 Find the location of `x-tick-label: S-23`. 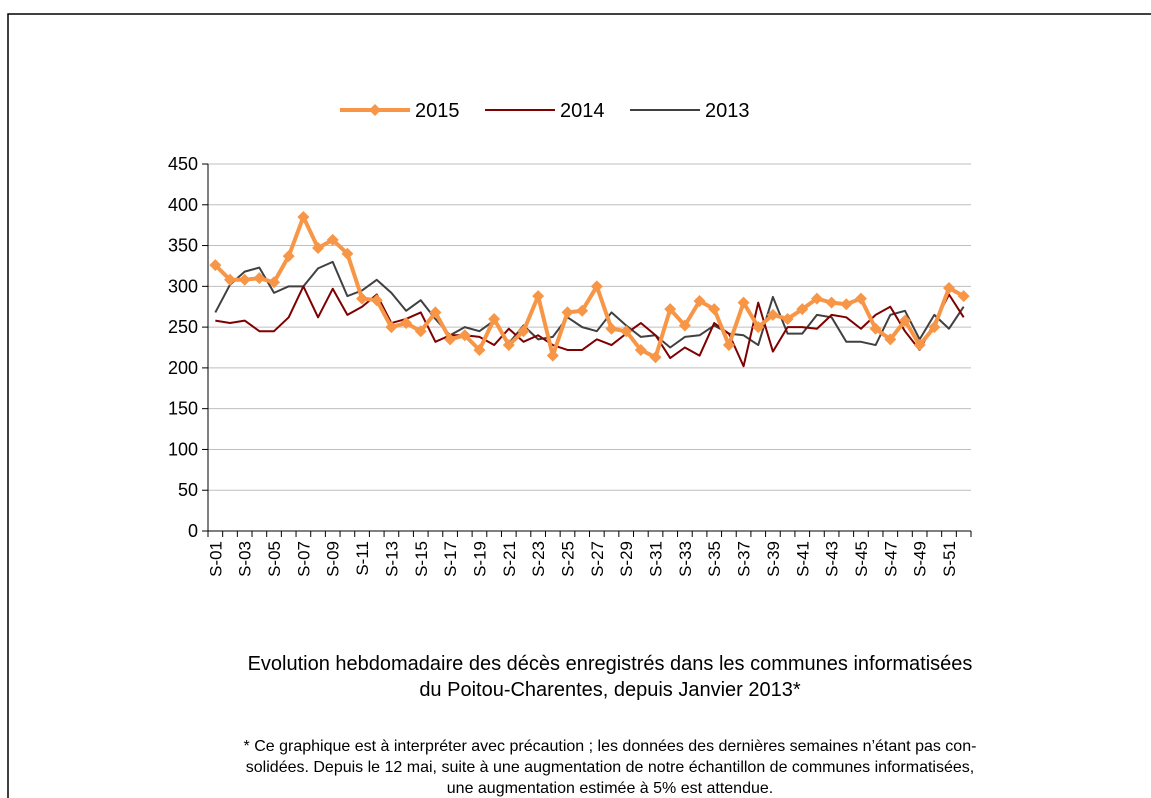

x-tick-label: S-23 is located at coordinates (538, 559).